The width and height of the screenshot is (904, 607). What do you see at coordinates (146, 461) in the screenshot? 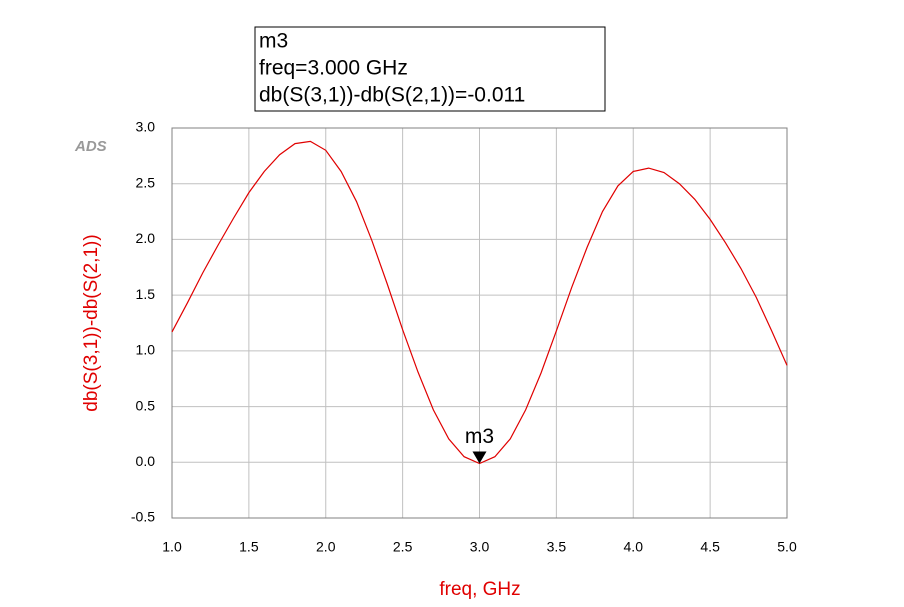
I see `y-tick-label: 0.0` at bounding box center [146, 461].